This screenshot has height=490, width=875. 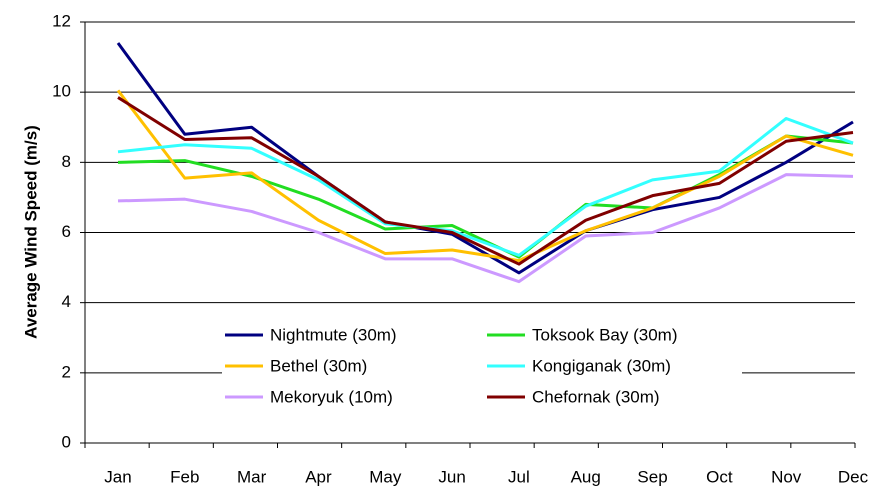 I want to click on x-tick-label: Oct, so click(x=719, y=476).